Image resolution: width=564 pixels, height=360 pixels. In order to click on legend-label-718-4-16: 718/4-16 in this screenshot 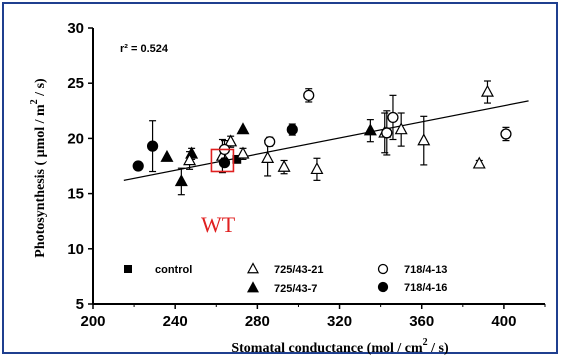, I will do `click(425, 288)`.